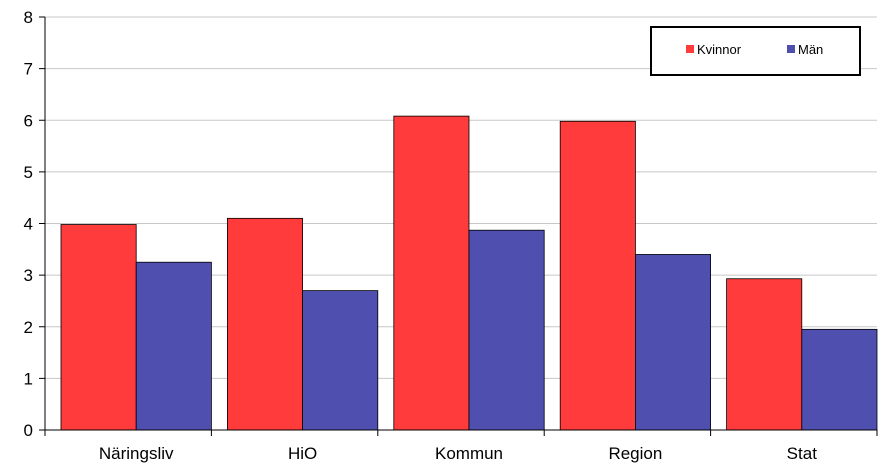  I want to click on x-tick-label-2: Kommun, so click(469, 453).